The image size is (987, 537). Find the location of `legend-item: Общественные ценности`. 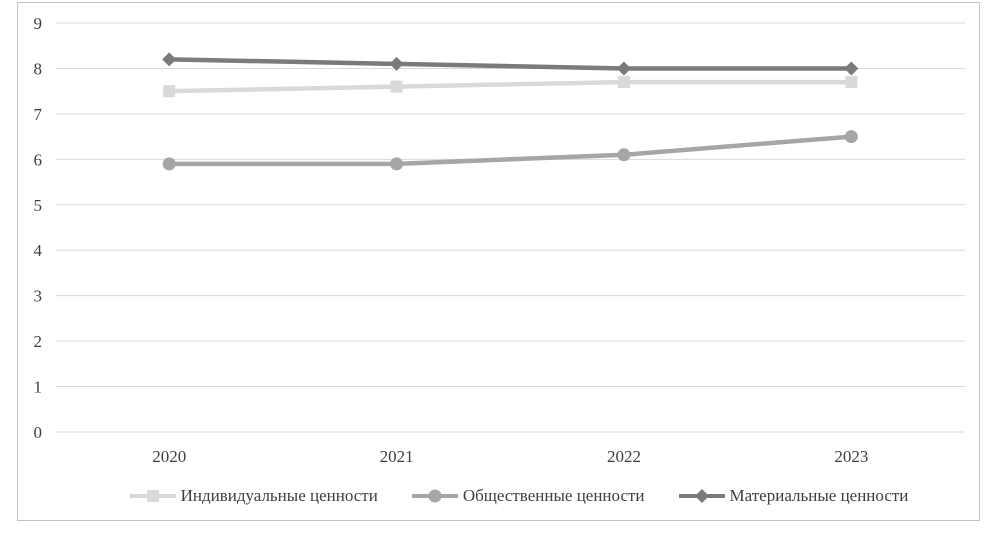

legend-item: Общественные ценности is located at coordinates (528, 496).